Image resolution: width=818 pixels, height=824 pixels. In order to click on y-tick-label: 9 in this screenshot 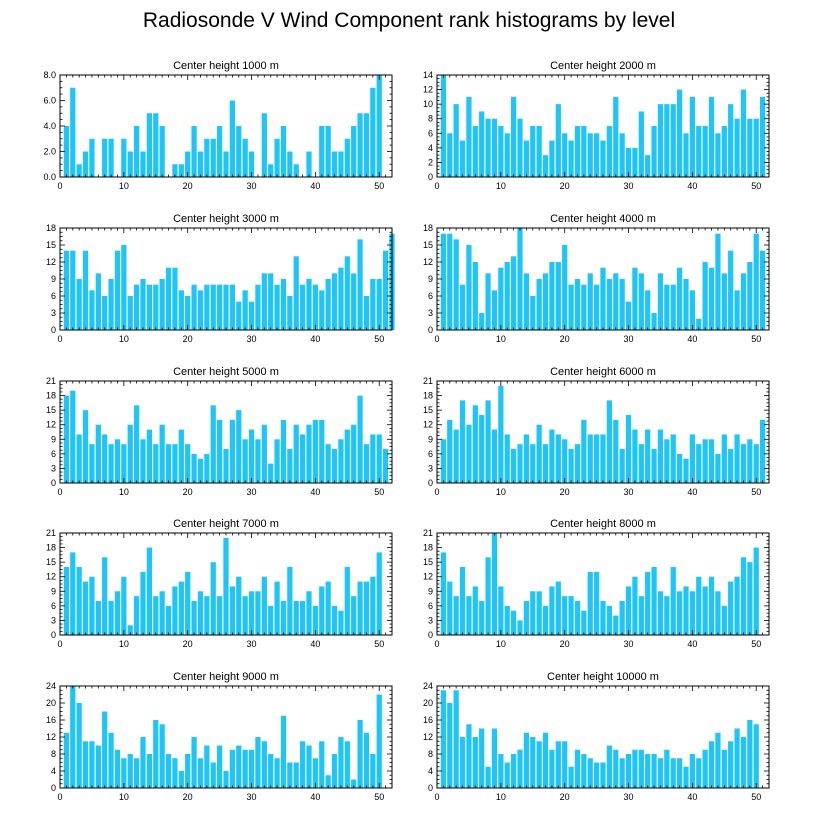, I will do `click(53, 279)`.